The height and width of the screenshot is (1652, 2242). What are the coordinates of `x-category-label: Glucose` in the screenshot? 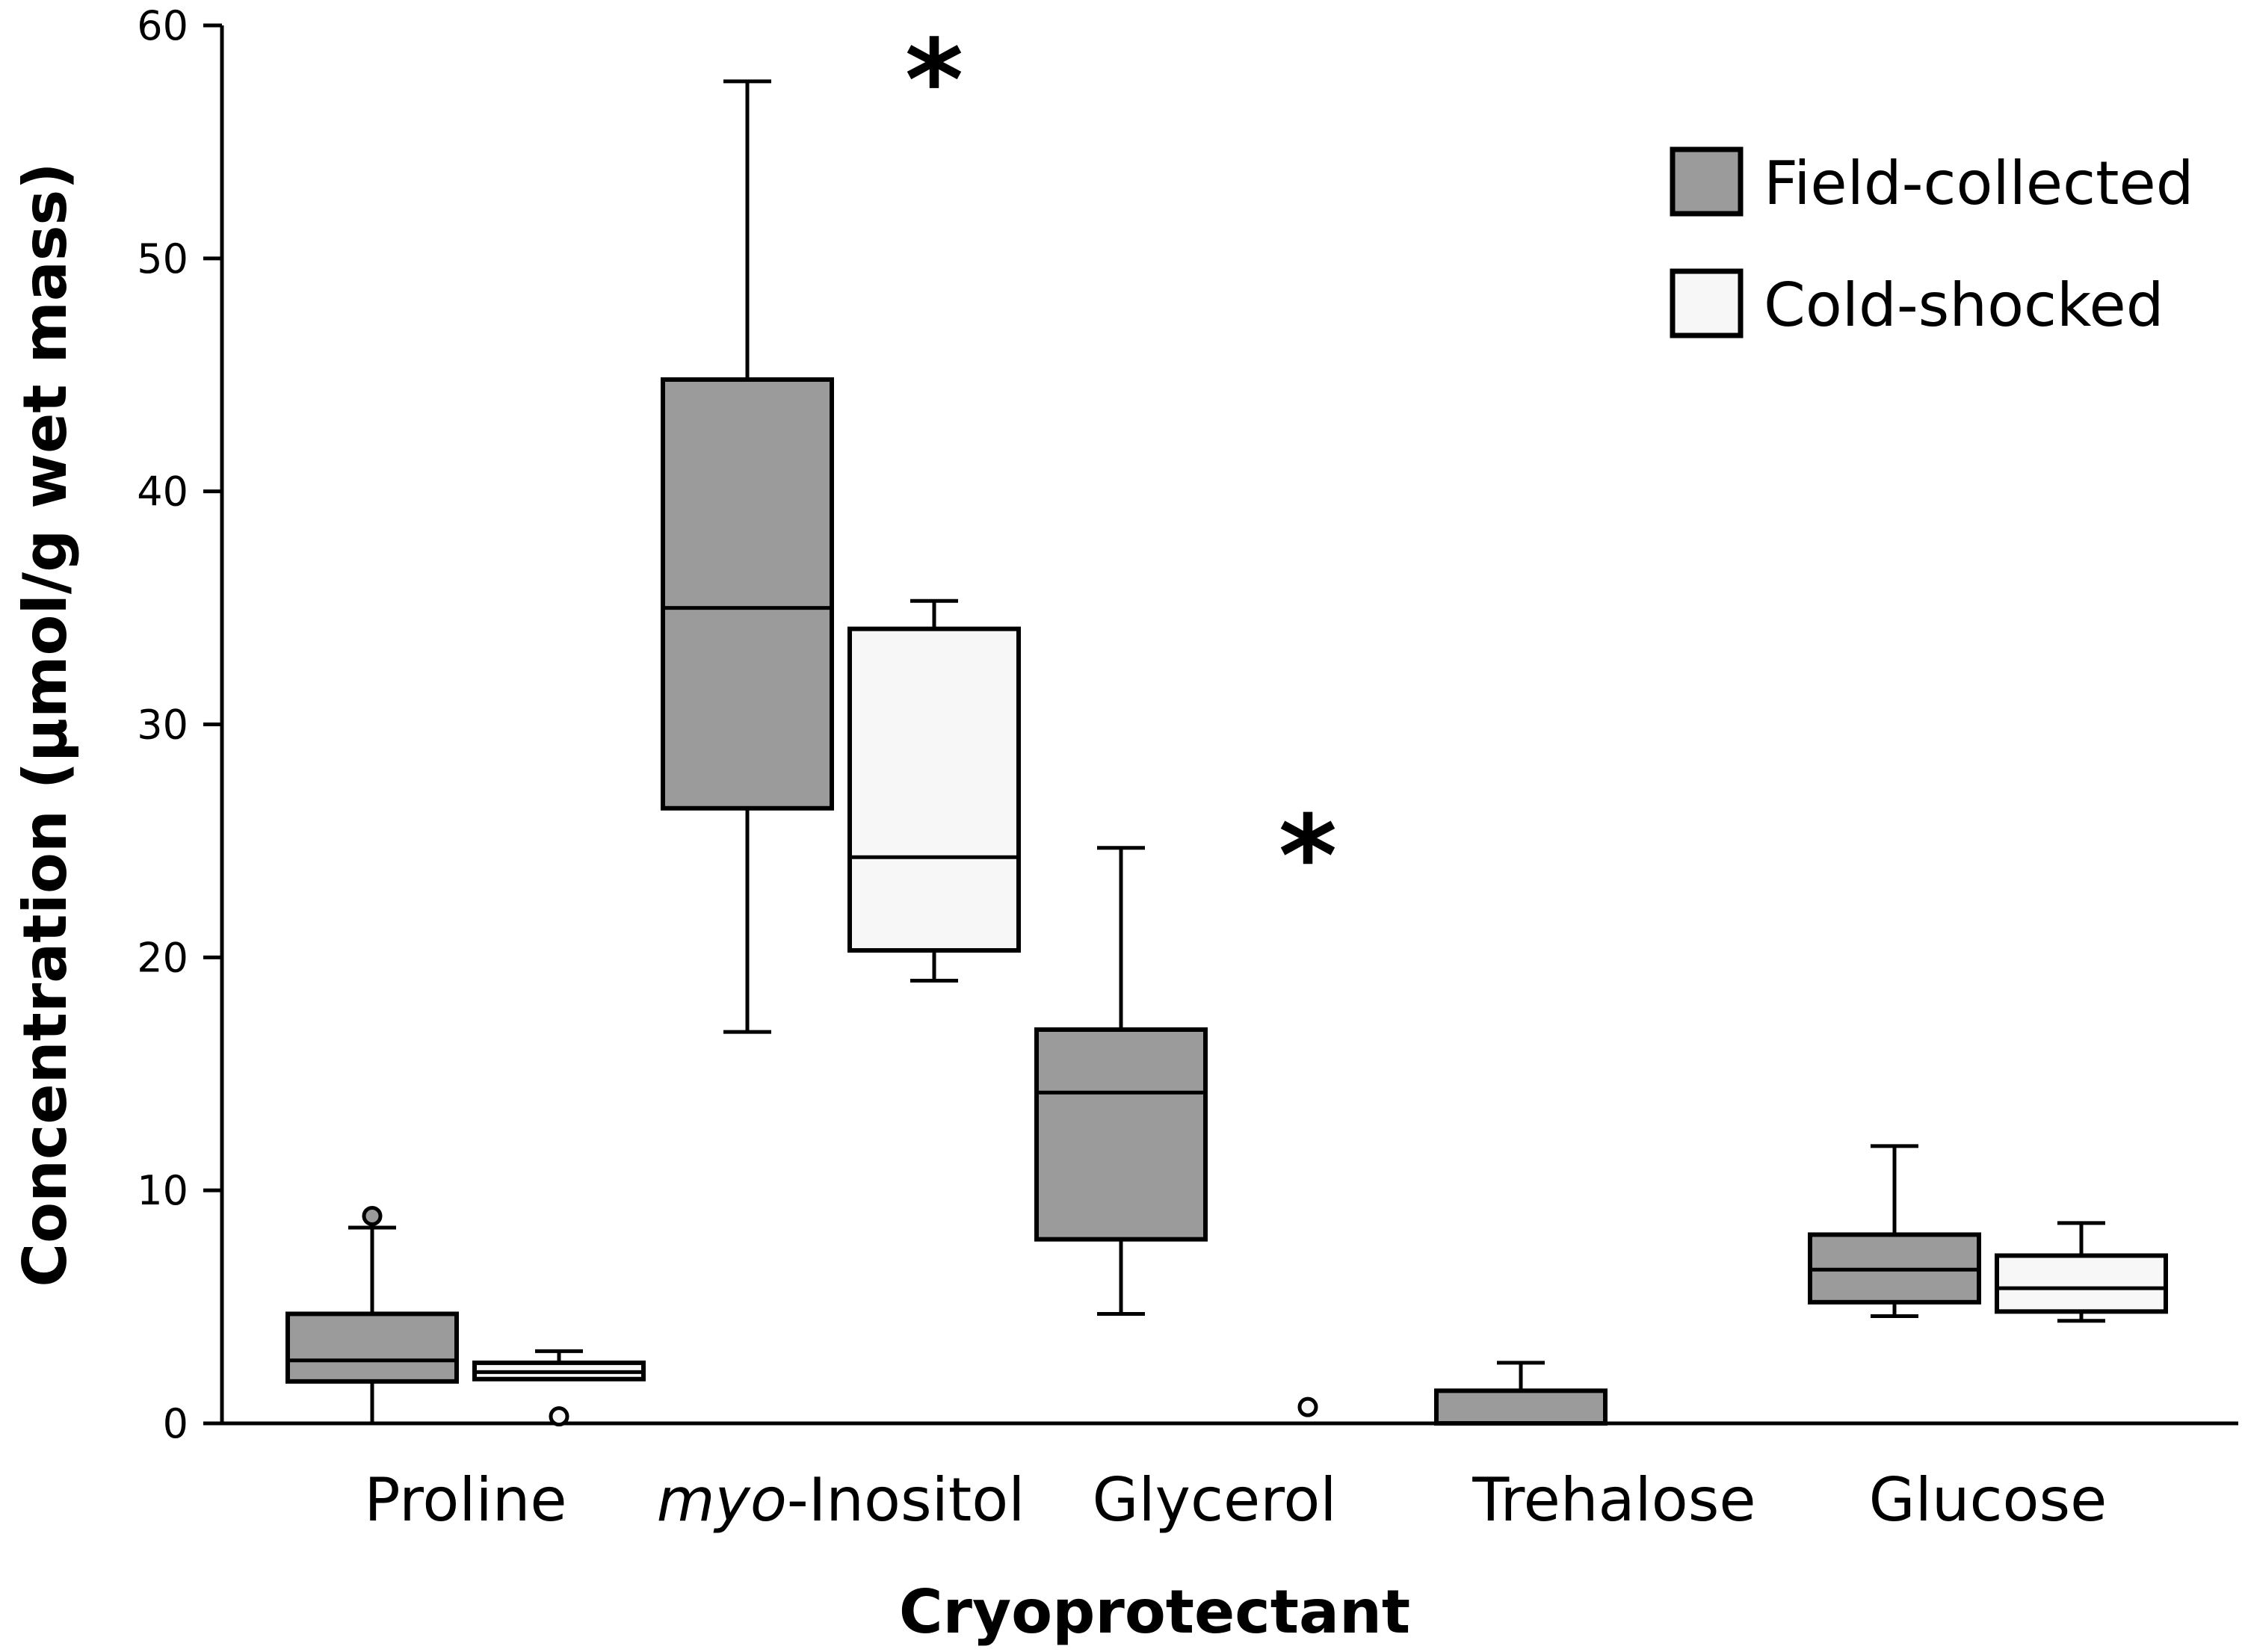 It's located at (1988, 1500).